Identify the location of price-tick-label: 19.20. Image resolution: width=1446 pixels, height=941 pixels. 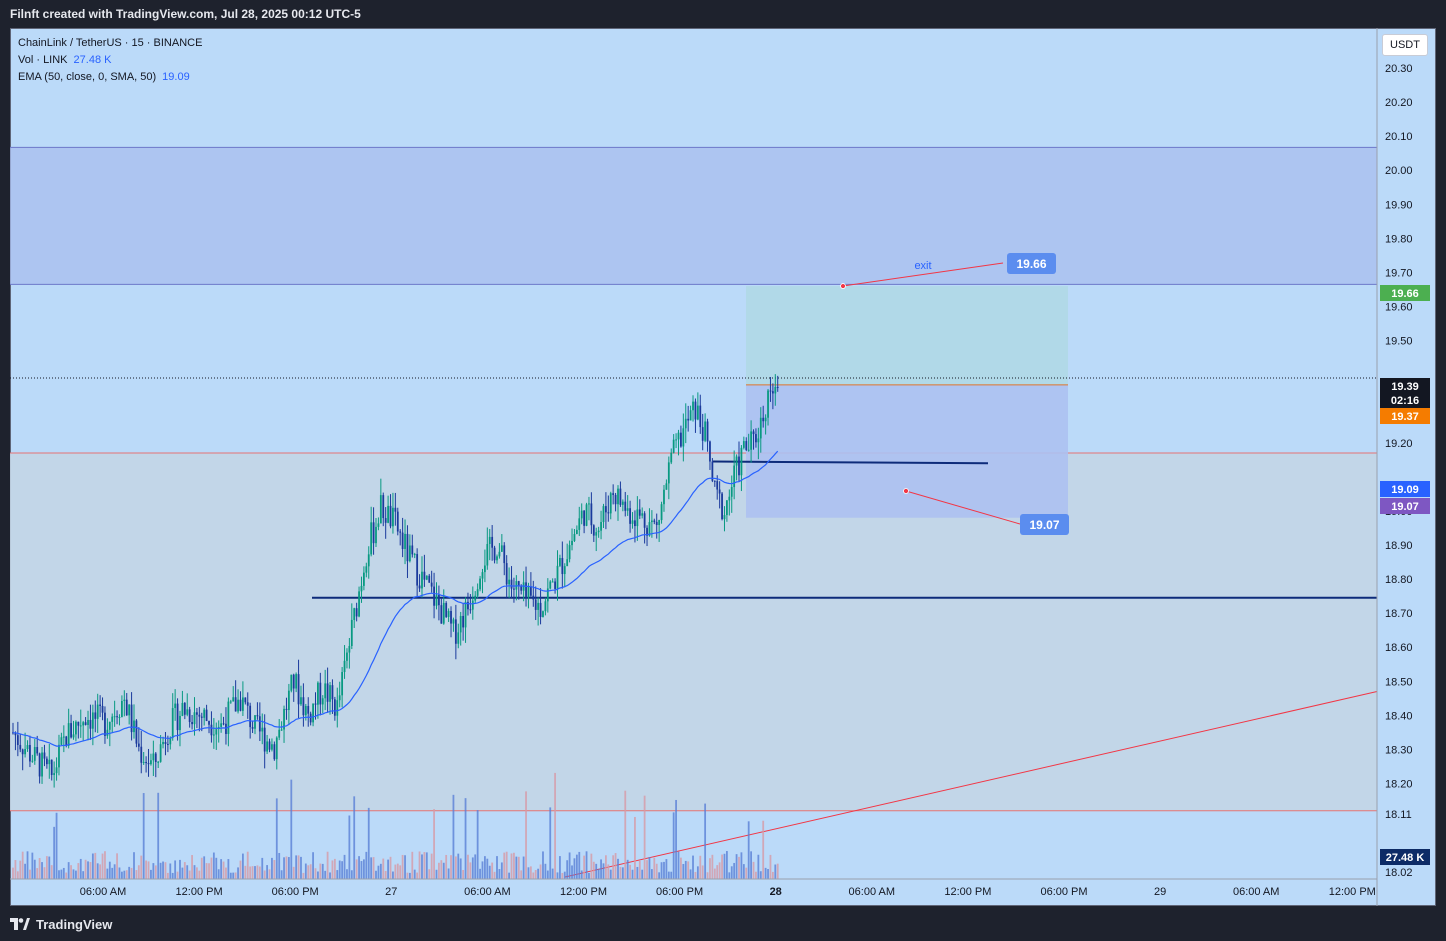
(1399, 444).